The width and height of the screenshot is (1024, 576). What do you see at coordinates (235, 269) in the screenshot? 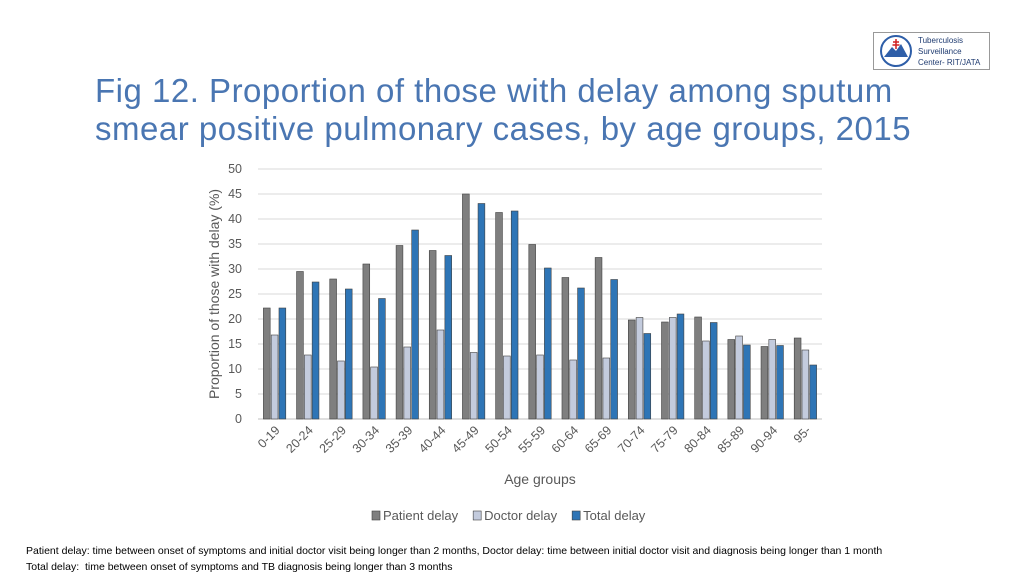
I see `y-tick-label: 30` at bounding box center [235, 269].